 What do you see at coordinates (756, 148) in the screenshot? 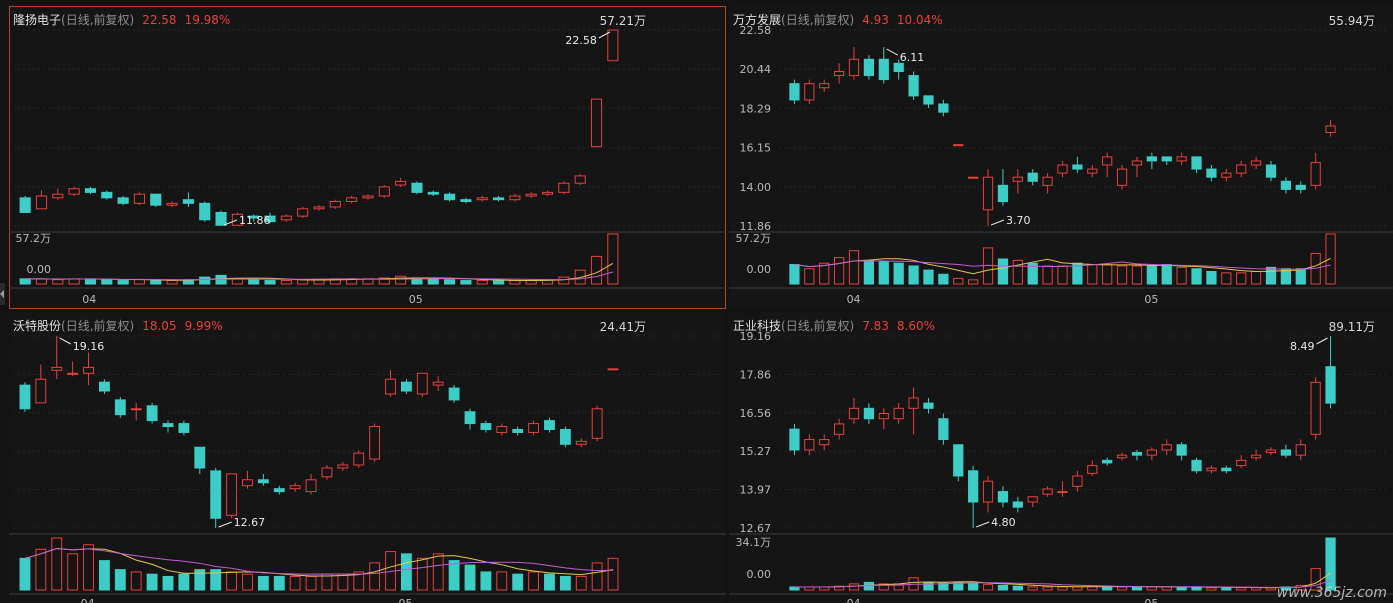
I see `y-tick-label: 16.15` at bounding box center [756, 148].